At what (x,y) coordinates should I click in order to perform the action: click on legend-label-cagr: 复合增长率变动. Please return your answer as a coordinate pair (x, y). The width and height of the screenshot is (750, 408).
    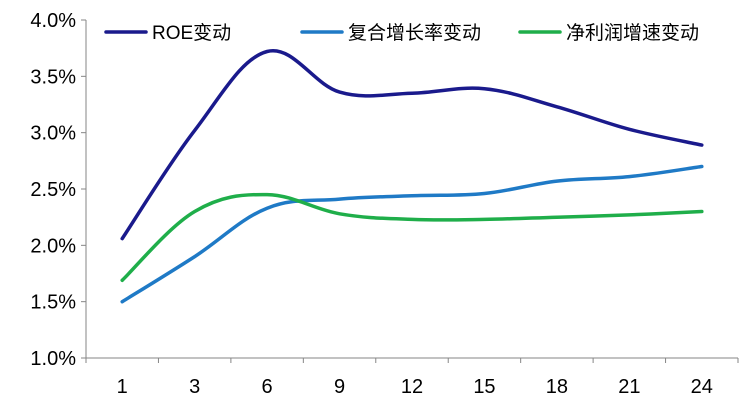
    Looking at the image, I should click on (414, 33).